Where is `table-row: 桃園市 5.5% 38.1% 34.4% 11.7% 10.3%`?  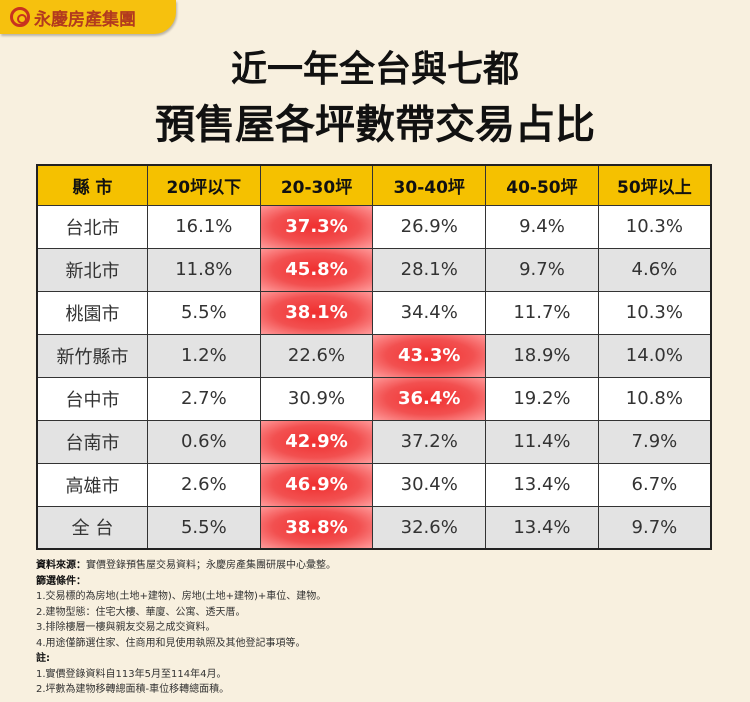 table-row: 桃園市 5.5% 38.1% 34.4% 11.7% 10.3% is located at coordinates (374, 312).